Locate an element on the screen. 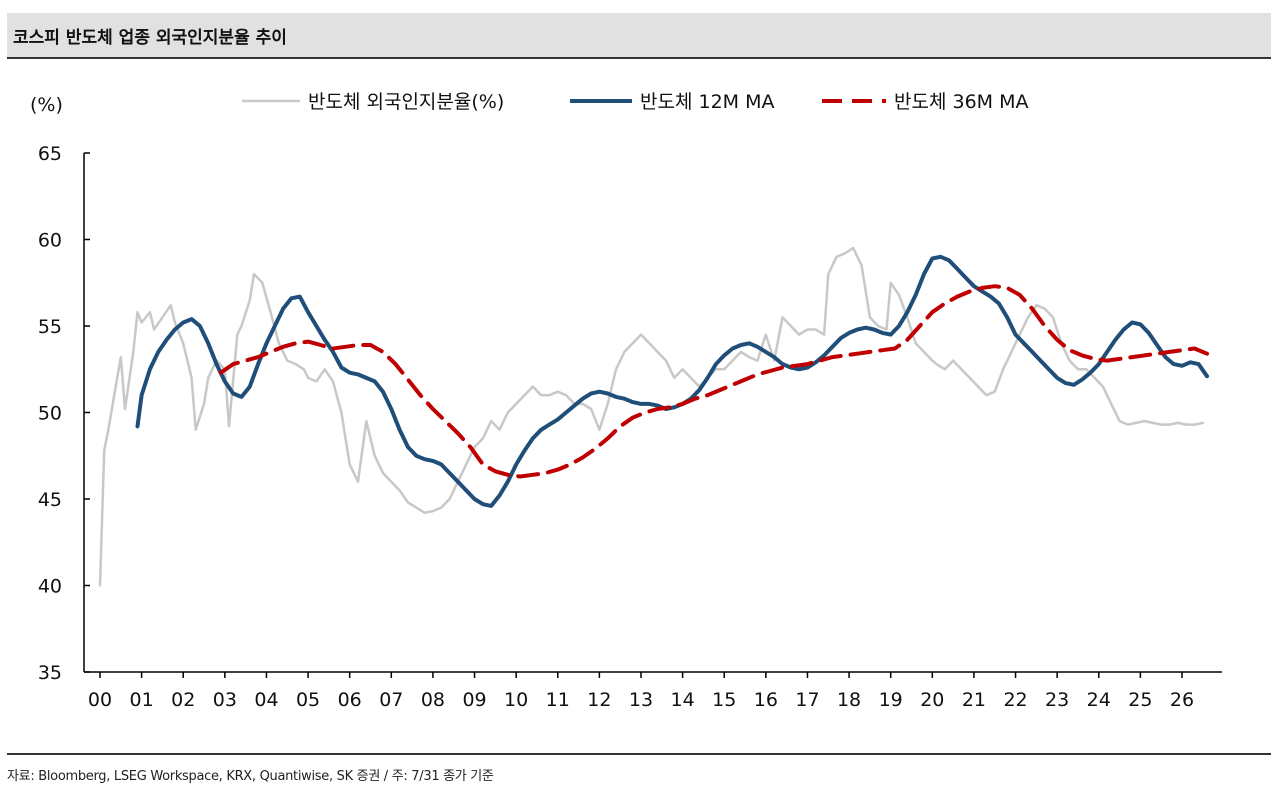 The height and width of the screenshot is (801, 1280). y-tick-label: 50 is located at coordinates (50, 414).